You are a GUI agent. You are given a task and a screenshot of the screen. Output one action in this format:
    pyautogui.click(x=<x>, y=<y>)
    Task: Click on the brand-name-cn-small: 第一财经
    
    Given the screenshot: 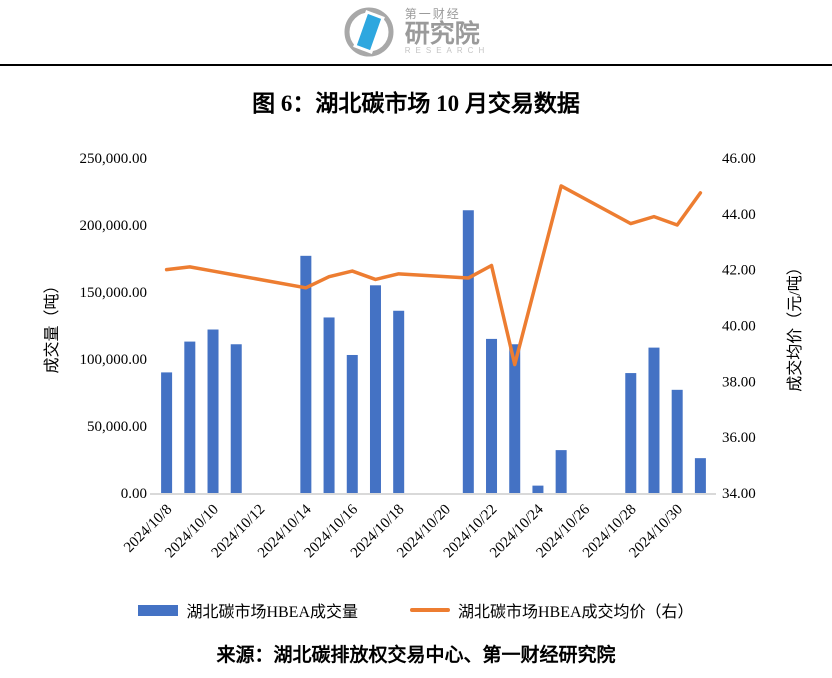 What is the action you would take?
    pyautogui.click(x=432, y=14)
    